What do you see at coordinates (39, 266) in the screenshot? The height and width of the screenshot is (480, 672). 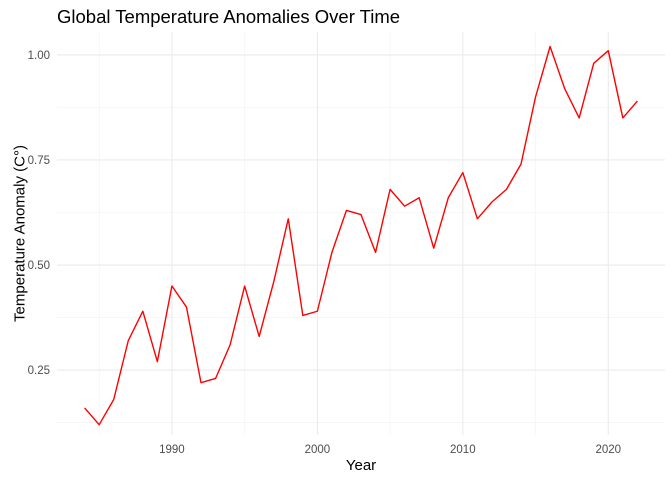 I see `y-tick-label: 0.50` at bounding box center [39, 266].